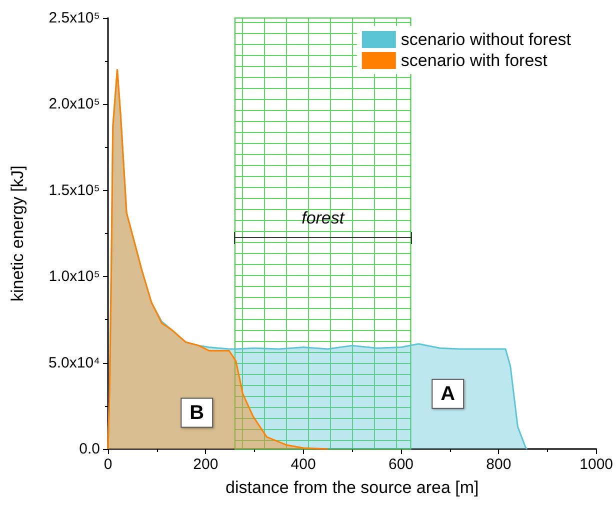 The image size is (616, 511). What do you see at coordinates (108, 464) in the screenshot?
I see `x-tick-label: 0` at bounding box center [108, 464].